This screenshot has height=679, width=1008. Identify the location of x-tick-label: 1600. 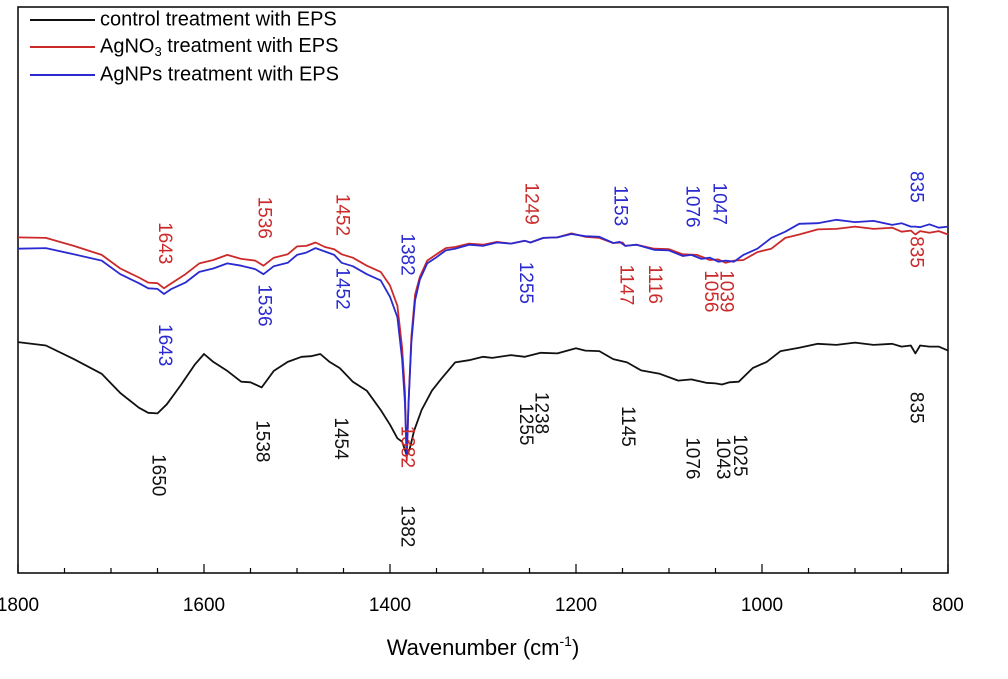
(204, 605).